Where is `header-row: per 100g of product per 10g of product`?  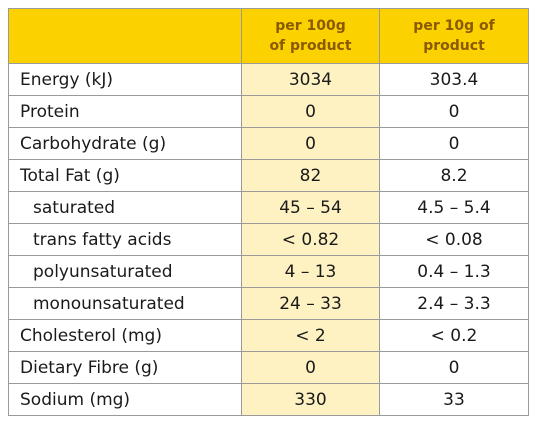
header-row: per 100g of product per 10g of product is located at coordinates (268, 36).